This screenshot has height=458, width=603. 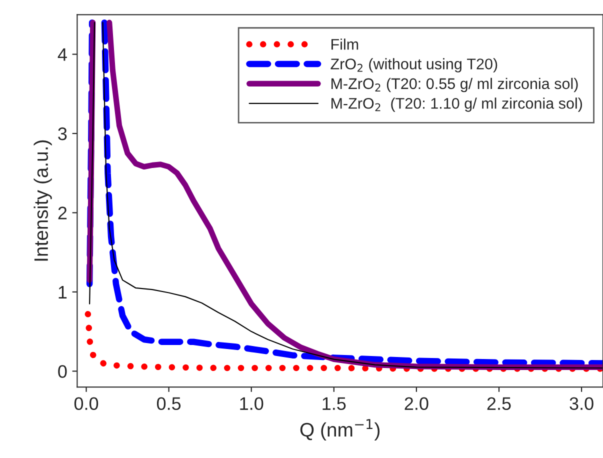 What do you see at coordinates (414, 65) in the screenshot?
I see `legend-label: ZrO$_{2}$ (without using T20)` at bounding box center [414, 65].